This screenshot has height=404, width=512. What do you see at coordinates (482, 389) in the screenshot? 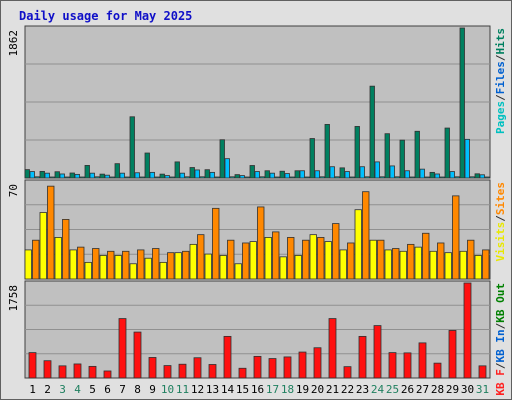
I see `x-tick-label-31: 31` at bounding box center [482, 389].